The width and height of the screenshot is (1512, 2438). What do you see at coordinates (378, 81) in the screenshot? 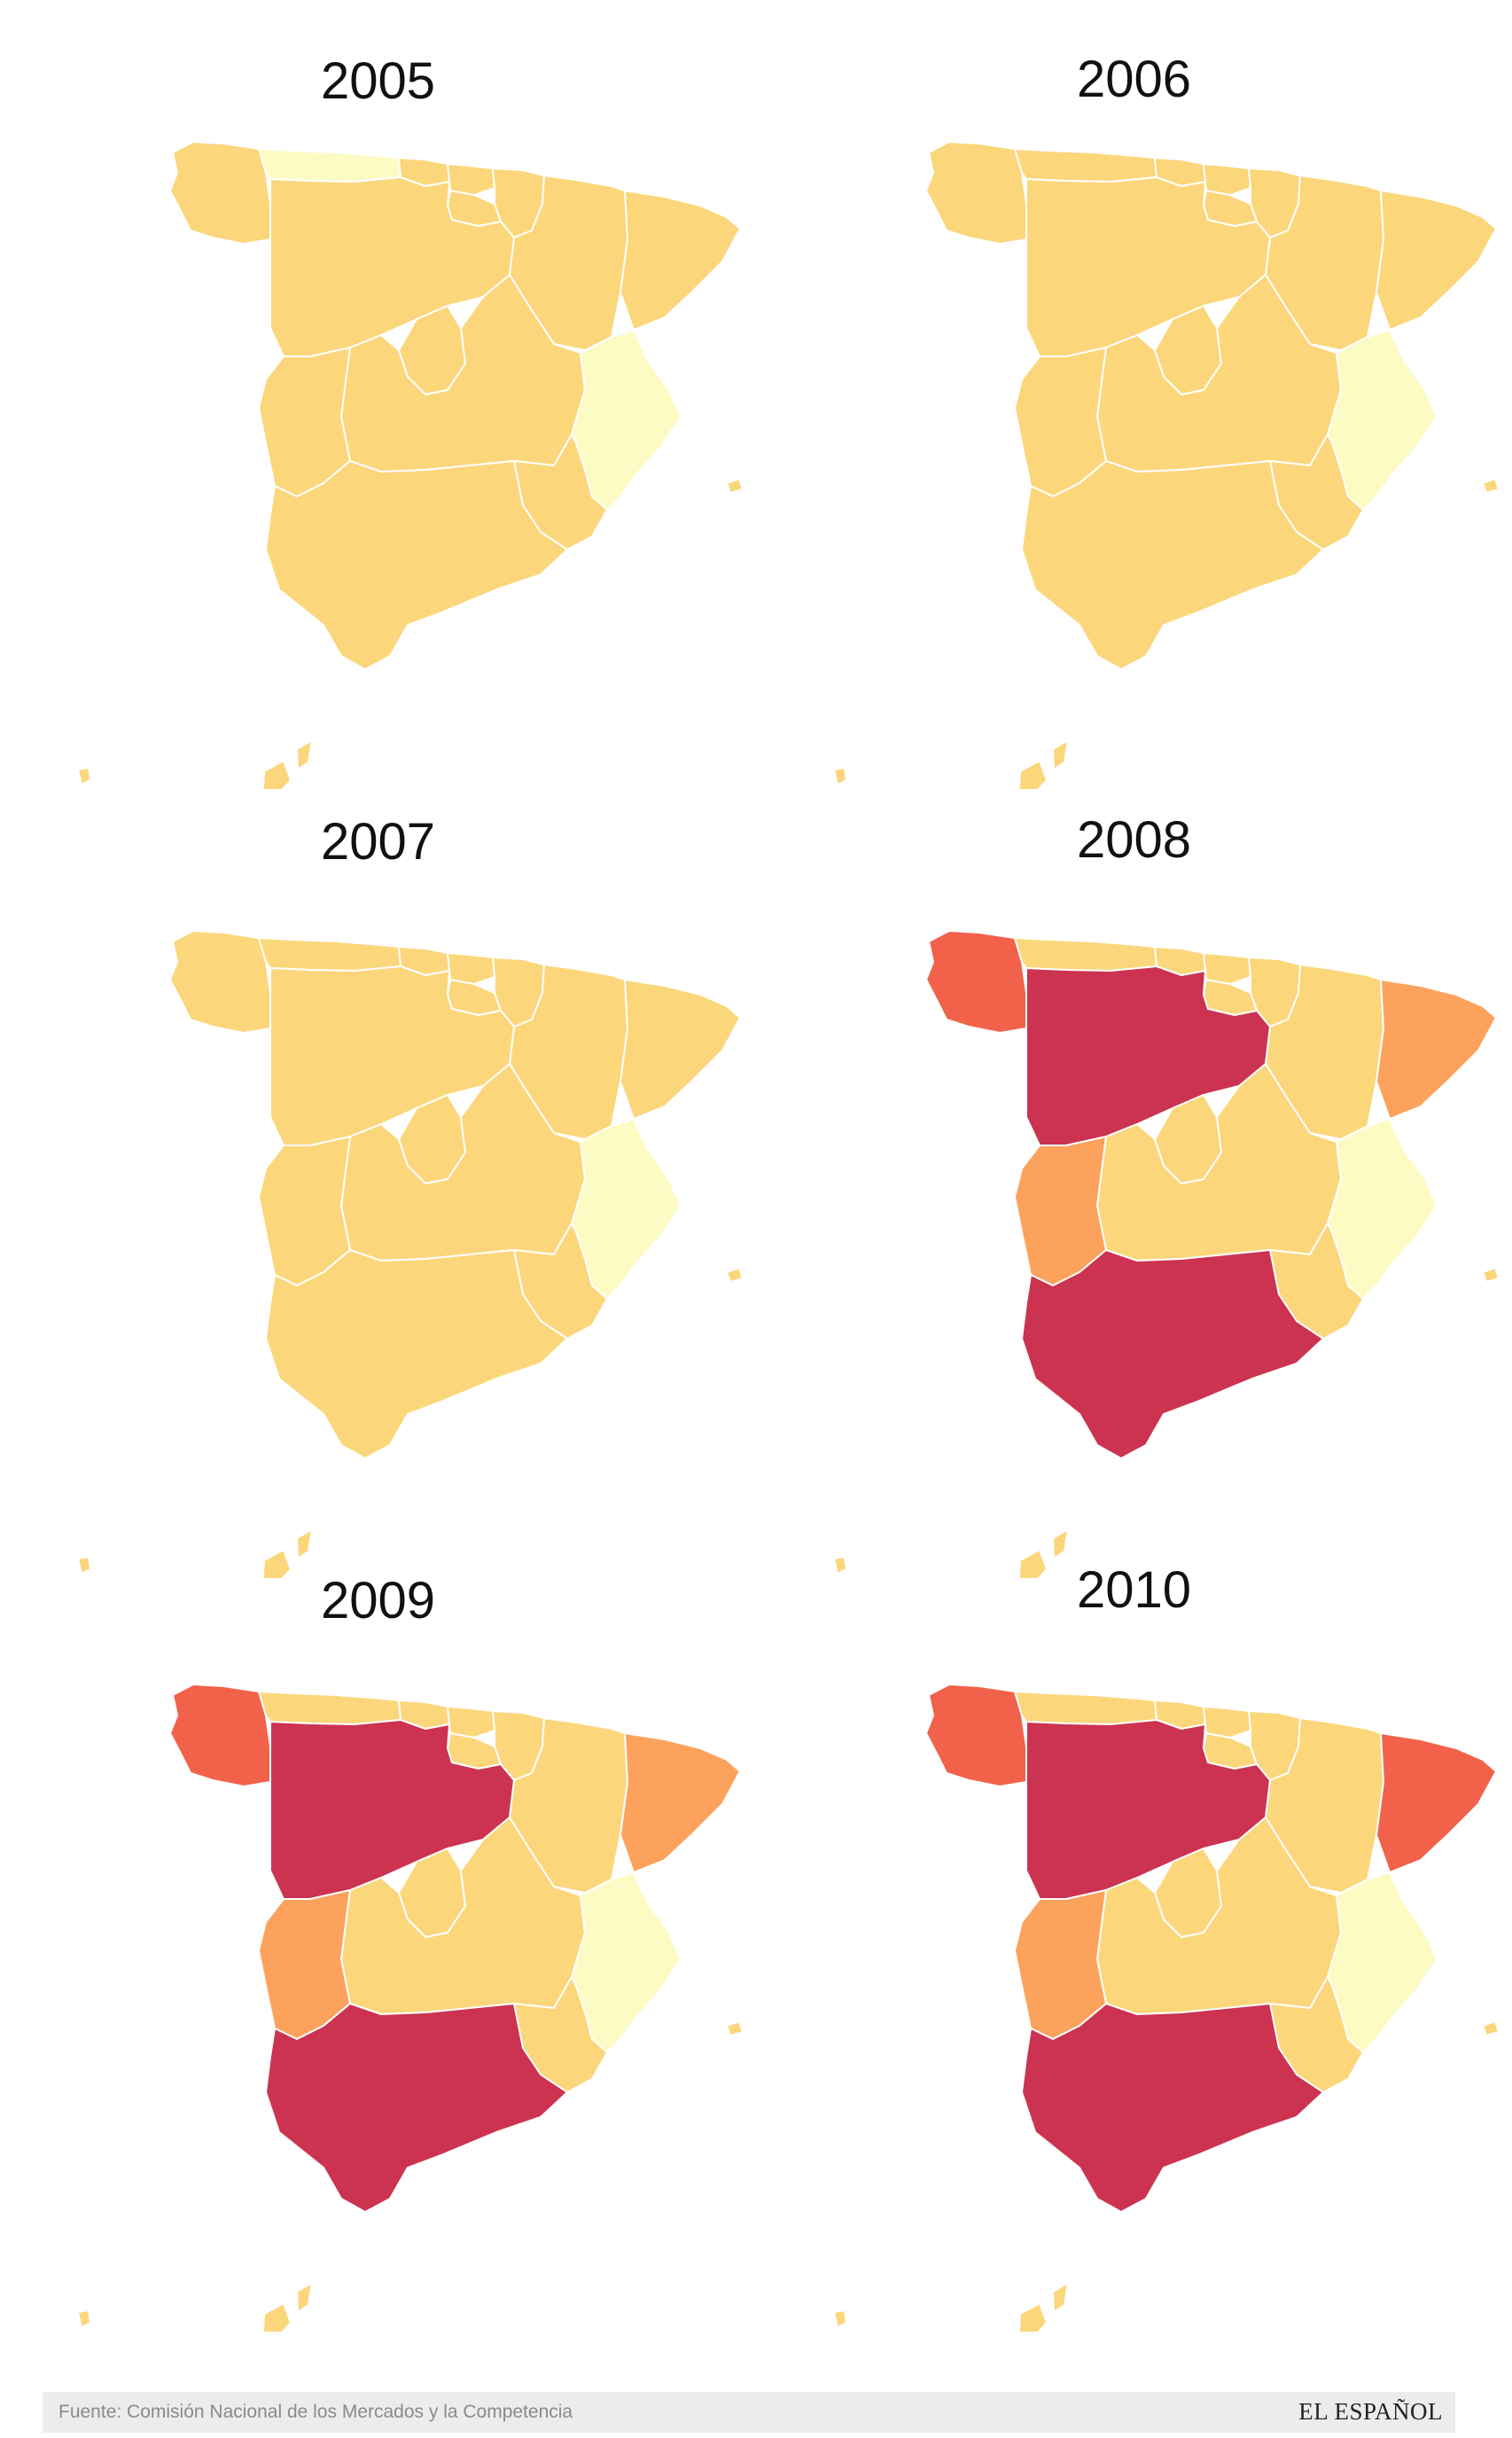
I see `year-title: 2005` at bounding box center [378, 81].